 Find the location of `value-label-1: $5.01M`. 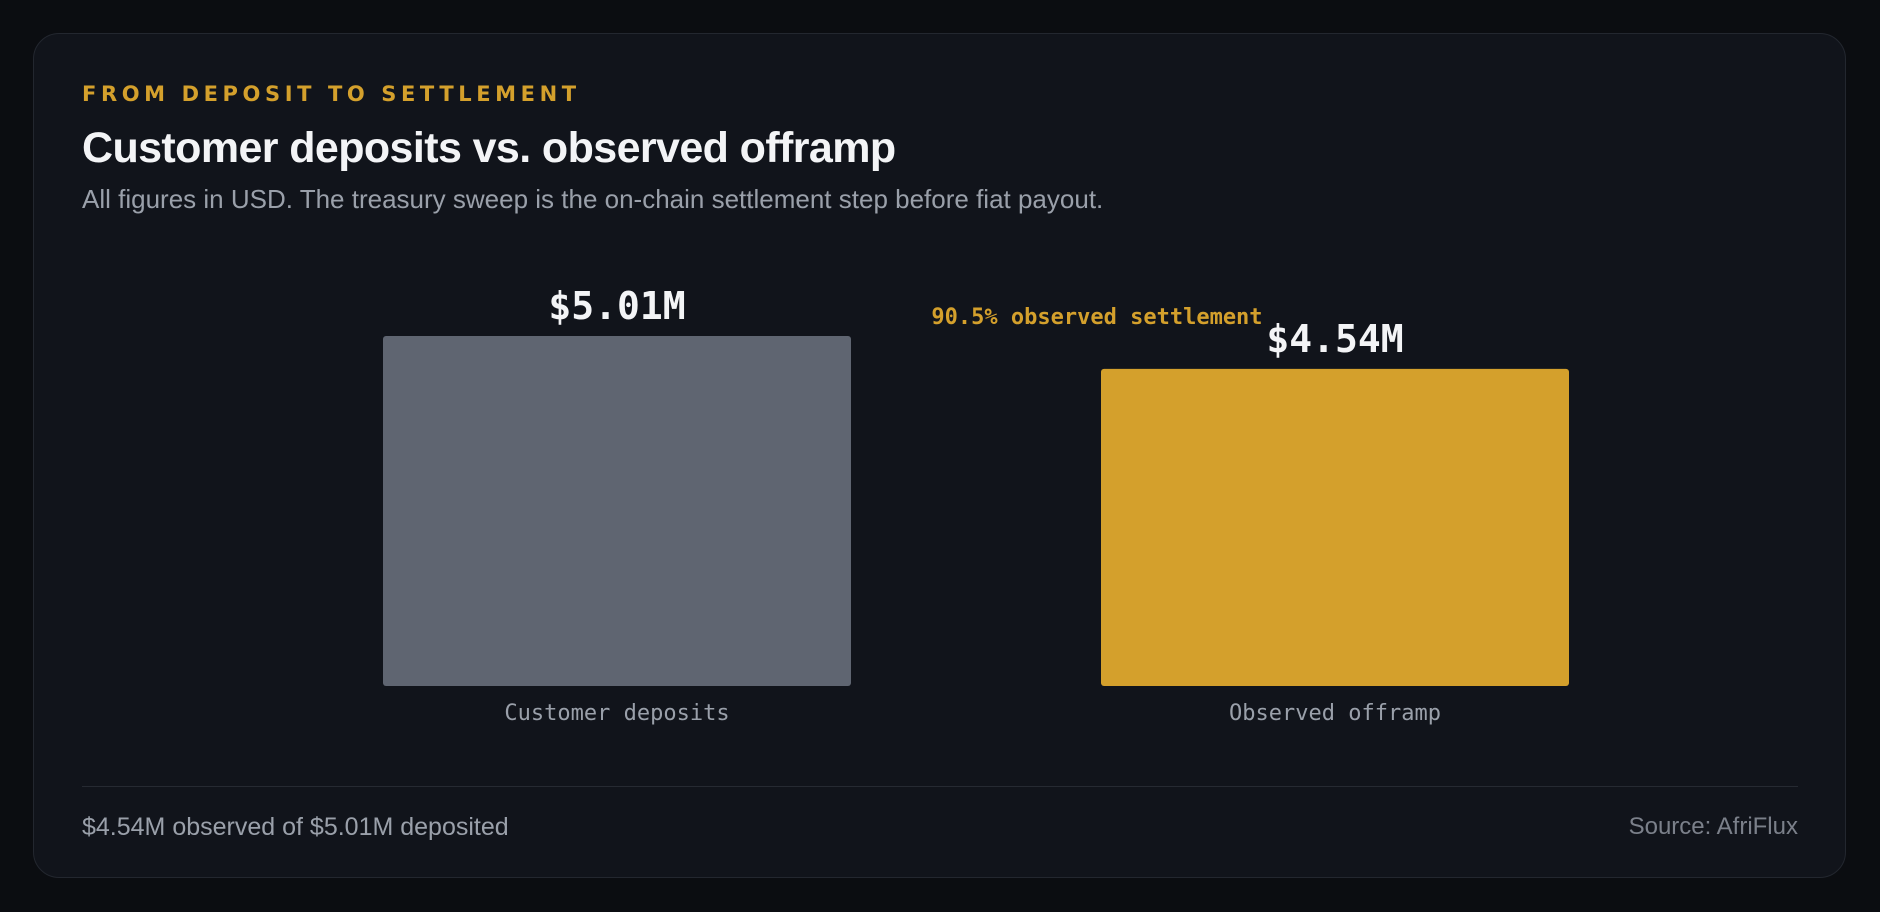

value-label-1: $5.01M is located at coordinates (616, 306).